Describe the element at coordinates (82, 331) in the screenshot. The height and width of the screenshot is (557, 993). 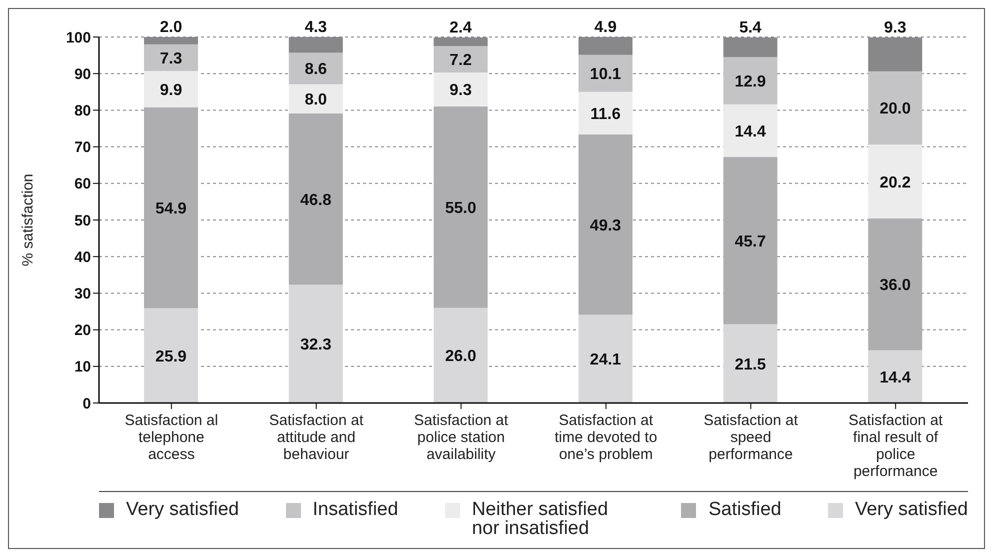
I see `y-tick-label: 20` at that location.